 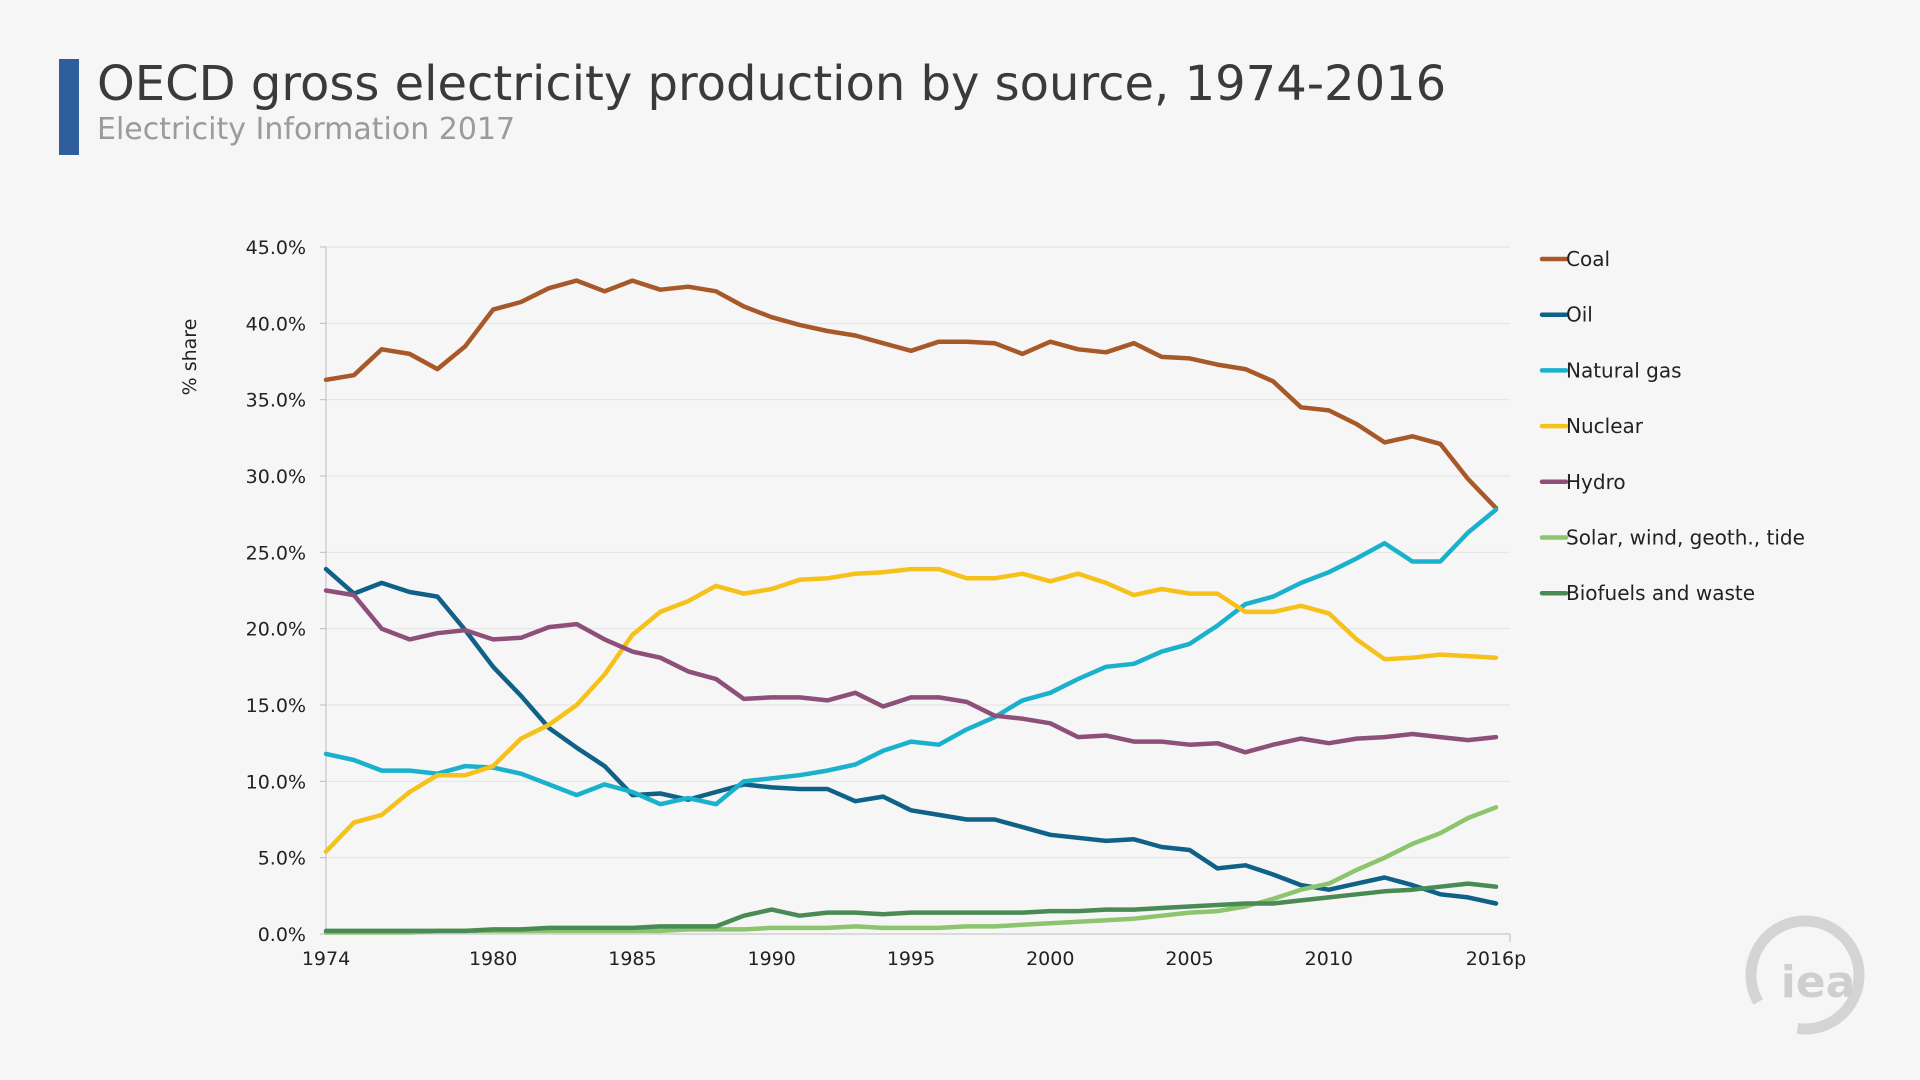 I want to click on legend-item: Solar, wind, geoth., tide, so click(x=1672, y=538).